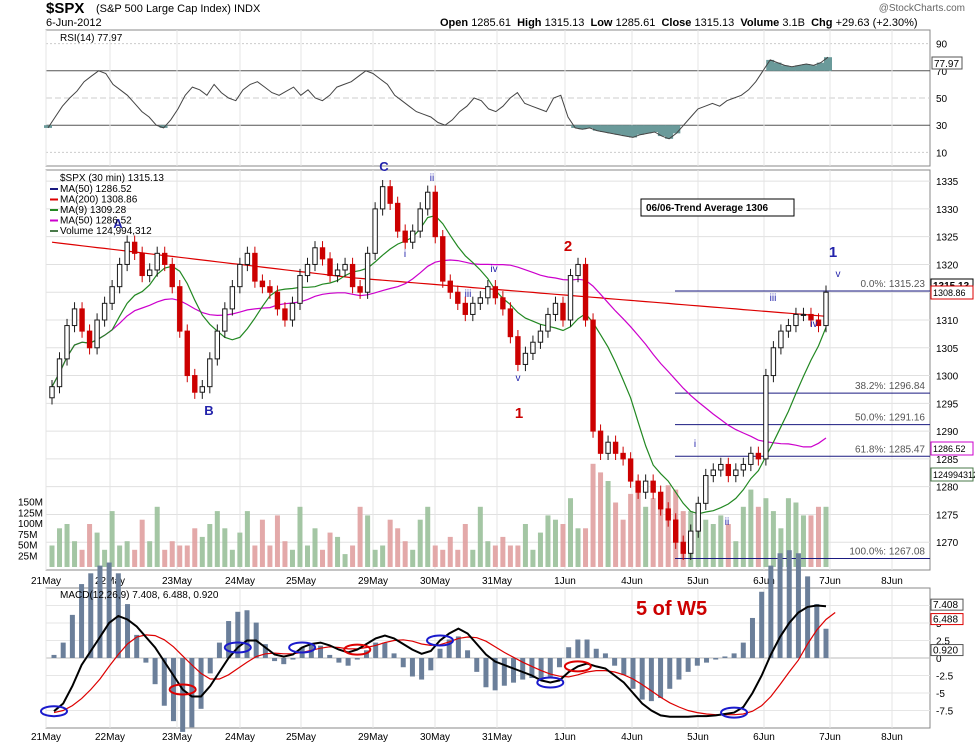 The height and width of the screenshot is (744, 975). Describe the element at coordinates (945, 712) in the screenshot. I see `macd-tick-label: -7.5` at that location.